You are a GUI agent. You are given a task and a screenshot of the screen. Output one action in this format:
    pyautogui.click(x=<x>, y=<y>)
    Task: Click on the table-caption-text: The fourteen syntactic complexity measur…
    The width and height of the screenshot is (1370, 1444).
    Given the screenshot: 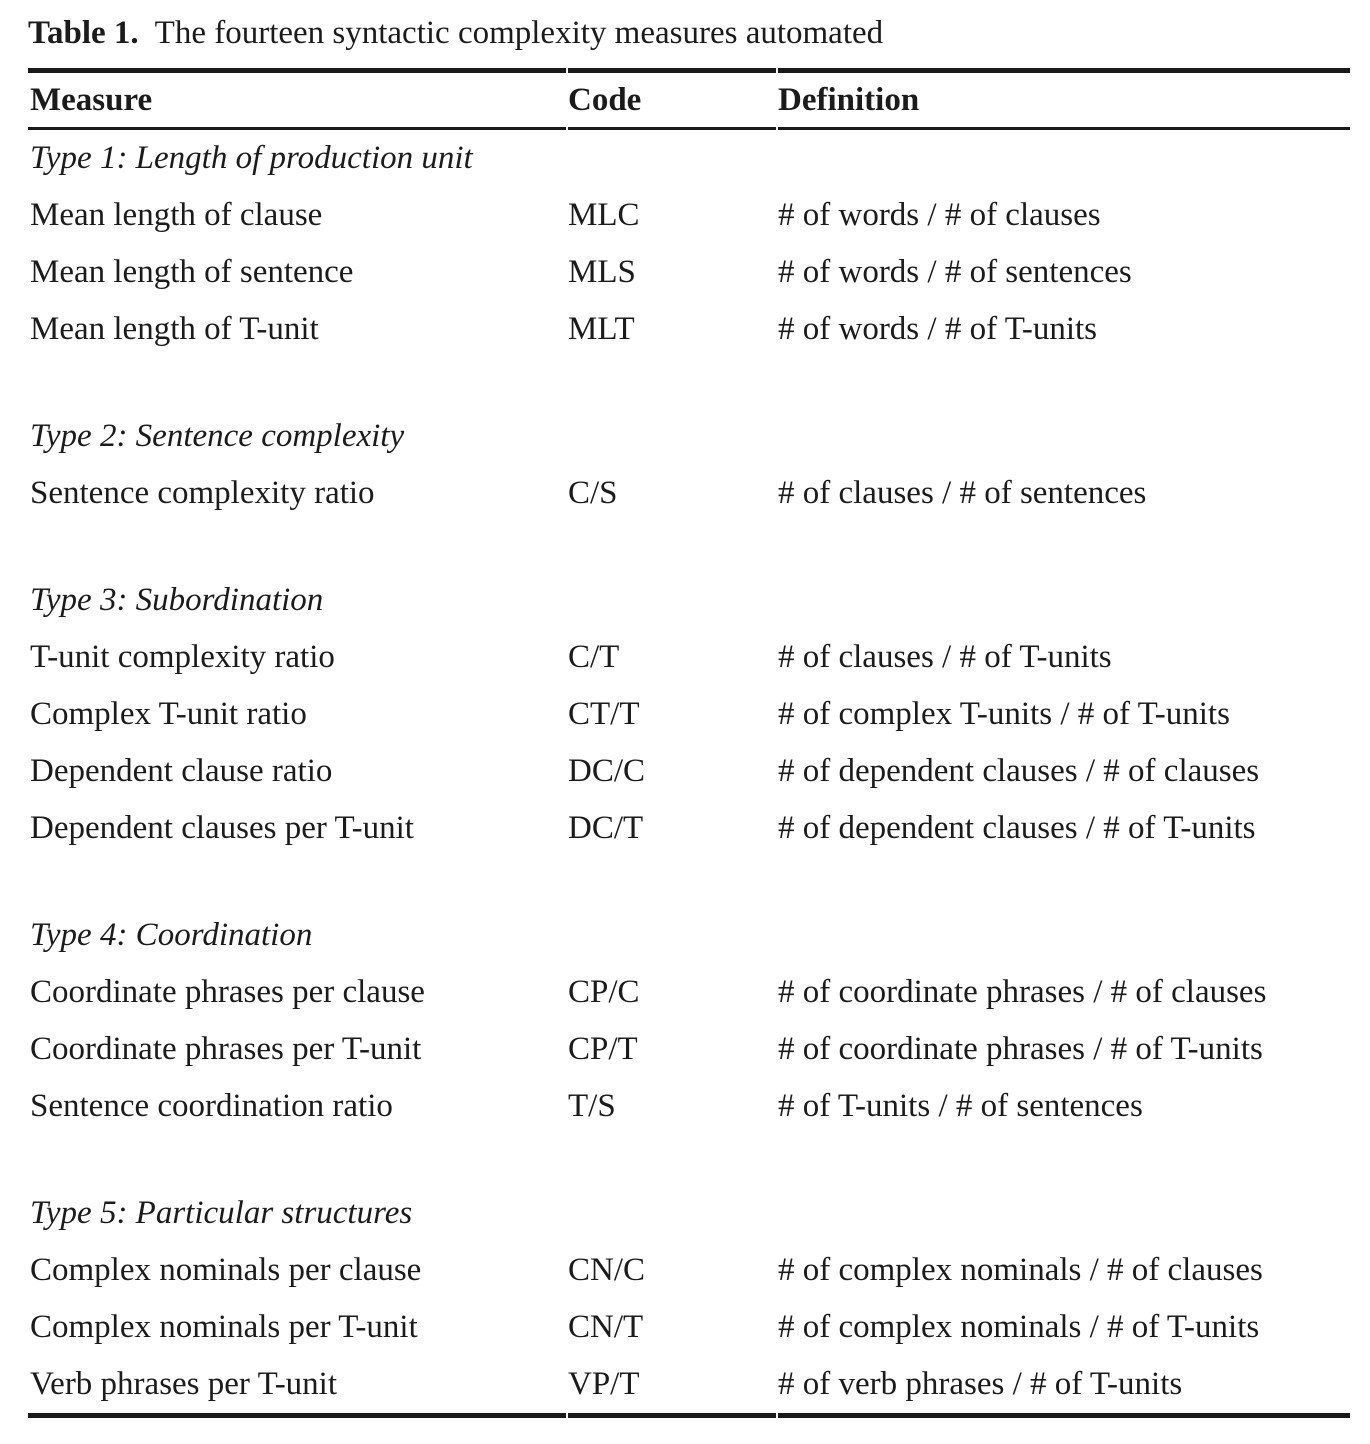 What is the action you would take?
    pyautogui.click(x=519, y=33)
    